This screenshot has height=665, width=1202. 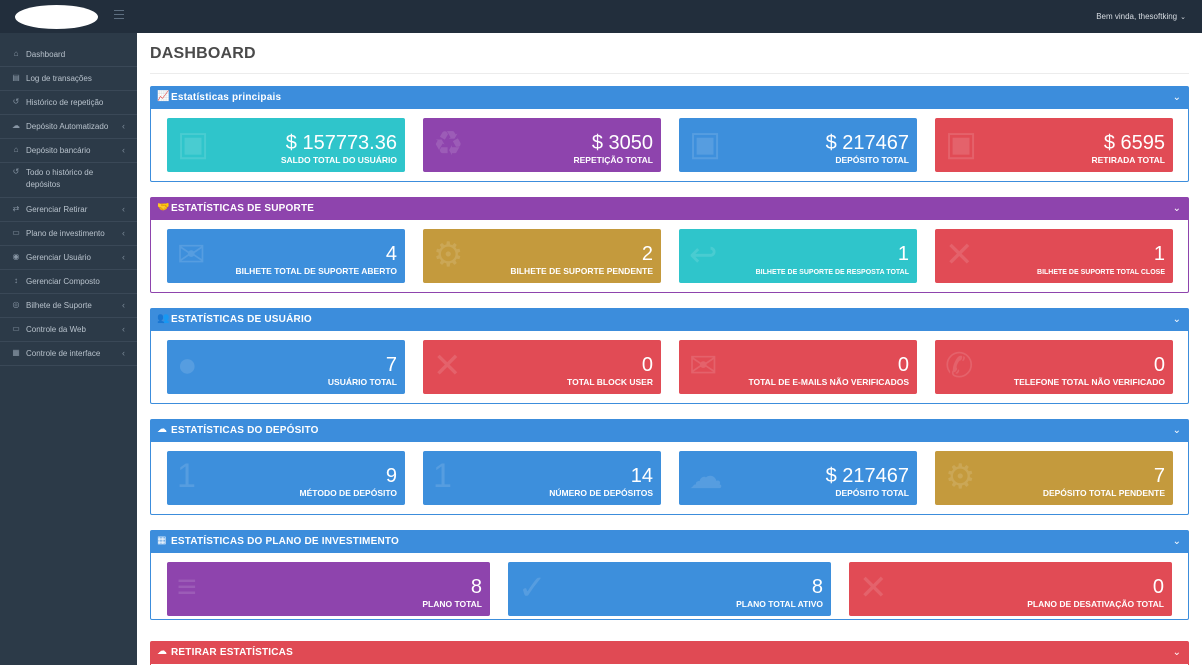 What do you see at coordinates (601, 493) in the screenshot?
I see `stat-label: NÚMERO DE DEPÓSITOS` at bounding box center [601, 493].